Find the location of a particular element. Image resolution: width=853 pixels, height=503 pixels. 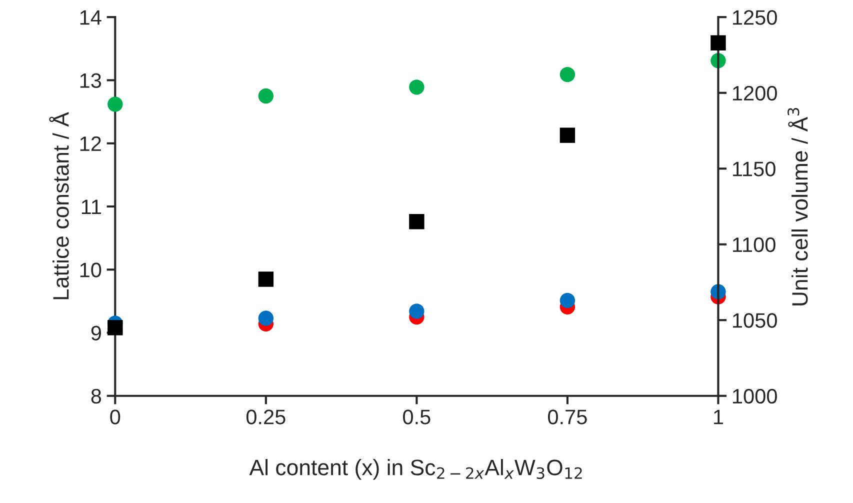

y2-tick-label: 1200 is located at coordinates (755, 93).